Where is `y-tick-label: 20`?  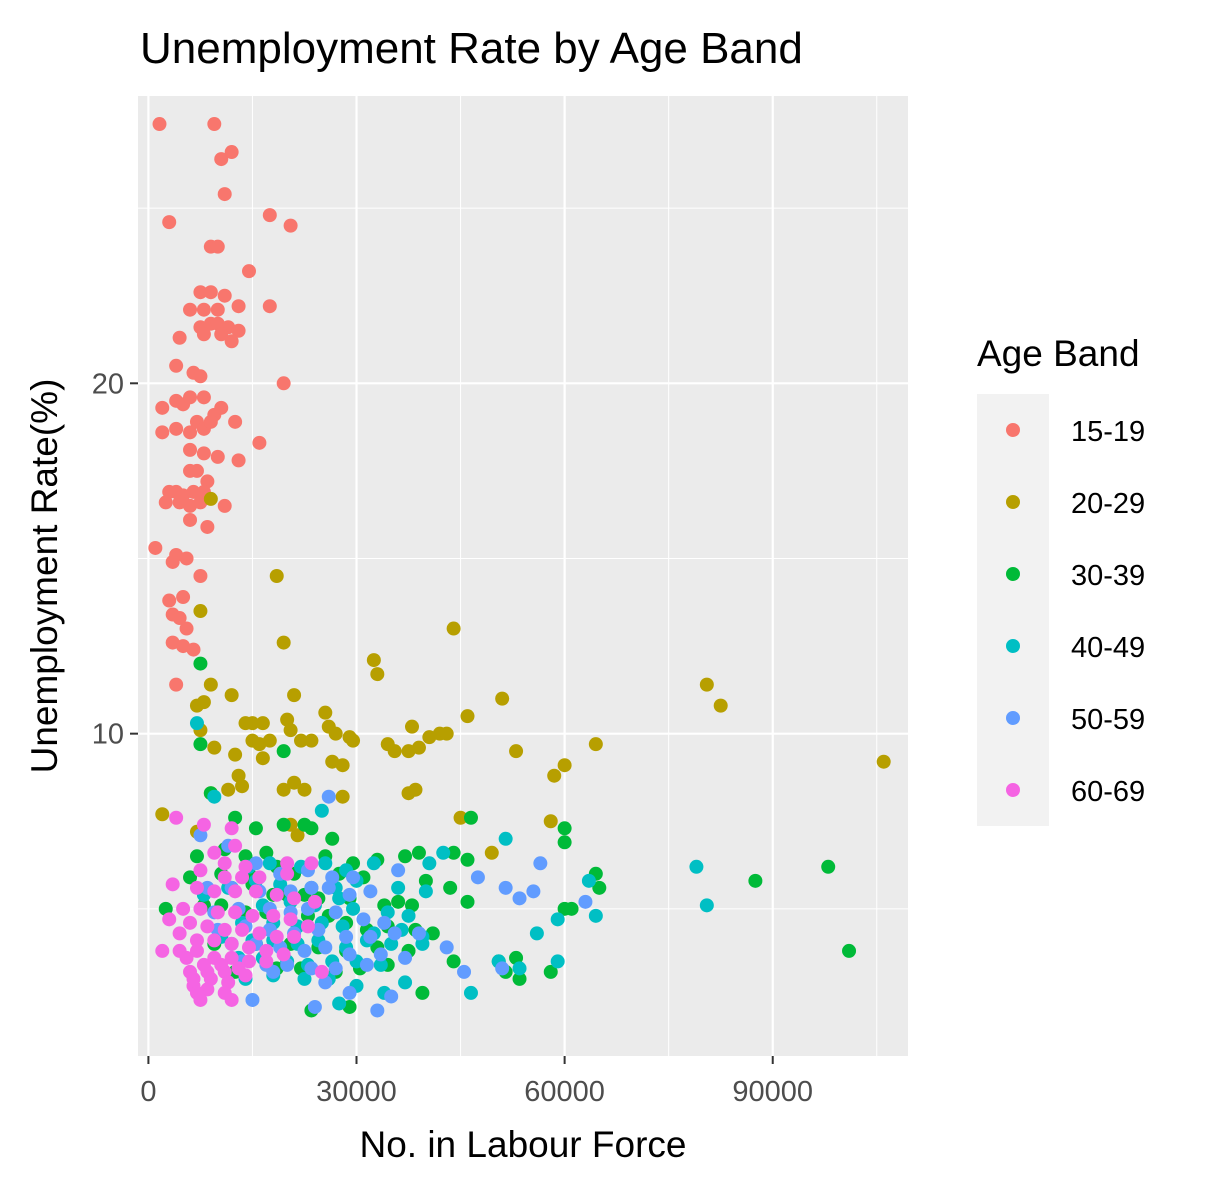
y-tick-label: 20 is located at coordinates (108, 384).